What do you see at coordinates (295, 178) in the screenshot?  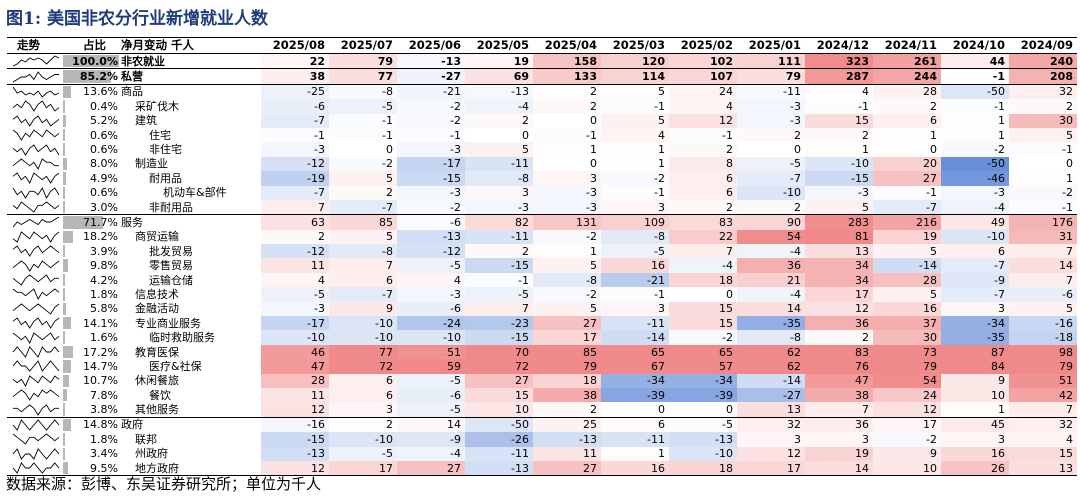 I see `value-cell: -19` at bounding box center [295, 178].